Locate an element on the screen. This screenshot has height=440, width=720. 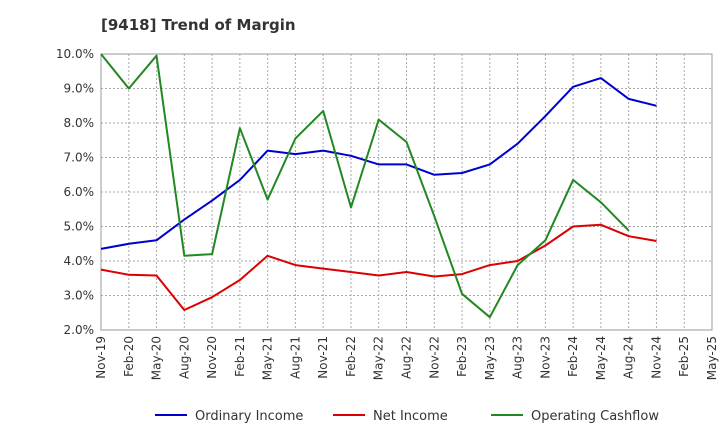
x-tick-label: Feb-23 is located at coordinates (462, 356).